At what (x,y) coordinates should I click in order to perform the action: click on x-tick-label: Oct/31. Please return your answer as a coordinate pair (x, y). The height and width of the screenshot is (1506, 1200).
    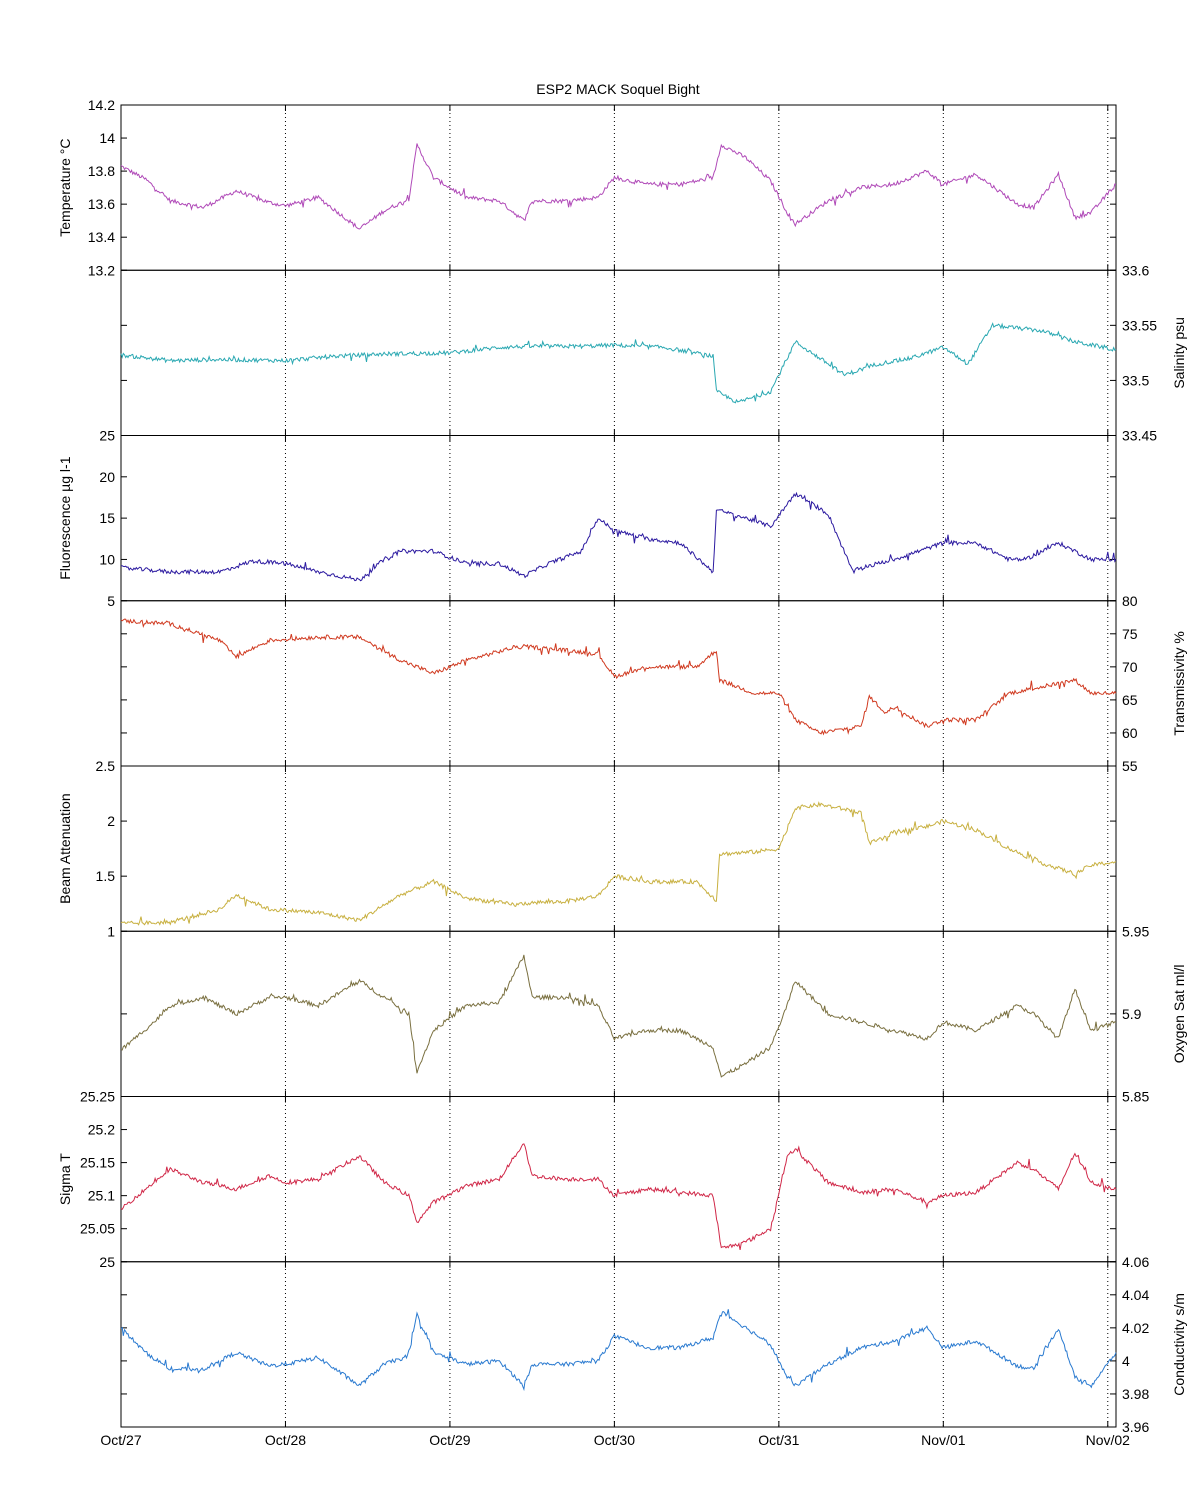
    Looking at the image, I should click on (778, 1440).